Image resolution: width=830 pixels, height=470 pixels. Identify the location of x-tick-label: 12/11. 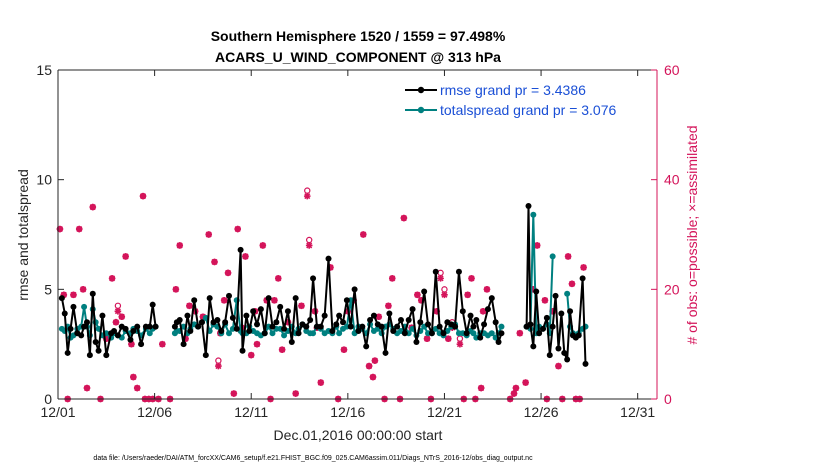
(251, 412).